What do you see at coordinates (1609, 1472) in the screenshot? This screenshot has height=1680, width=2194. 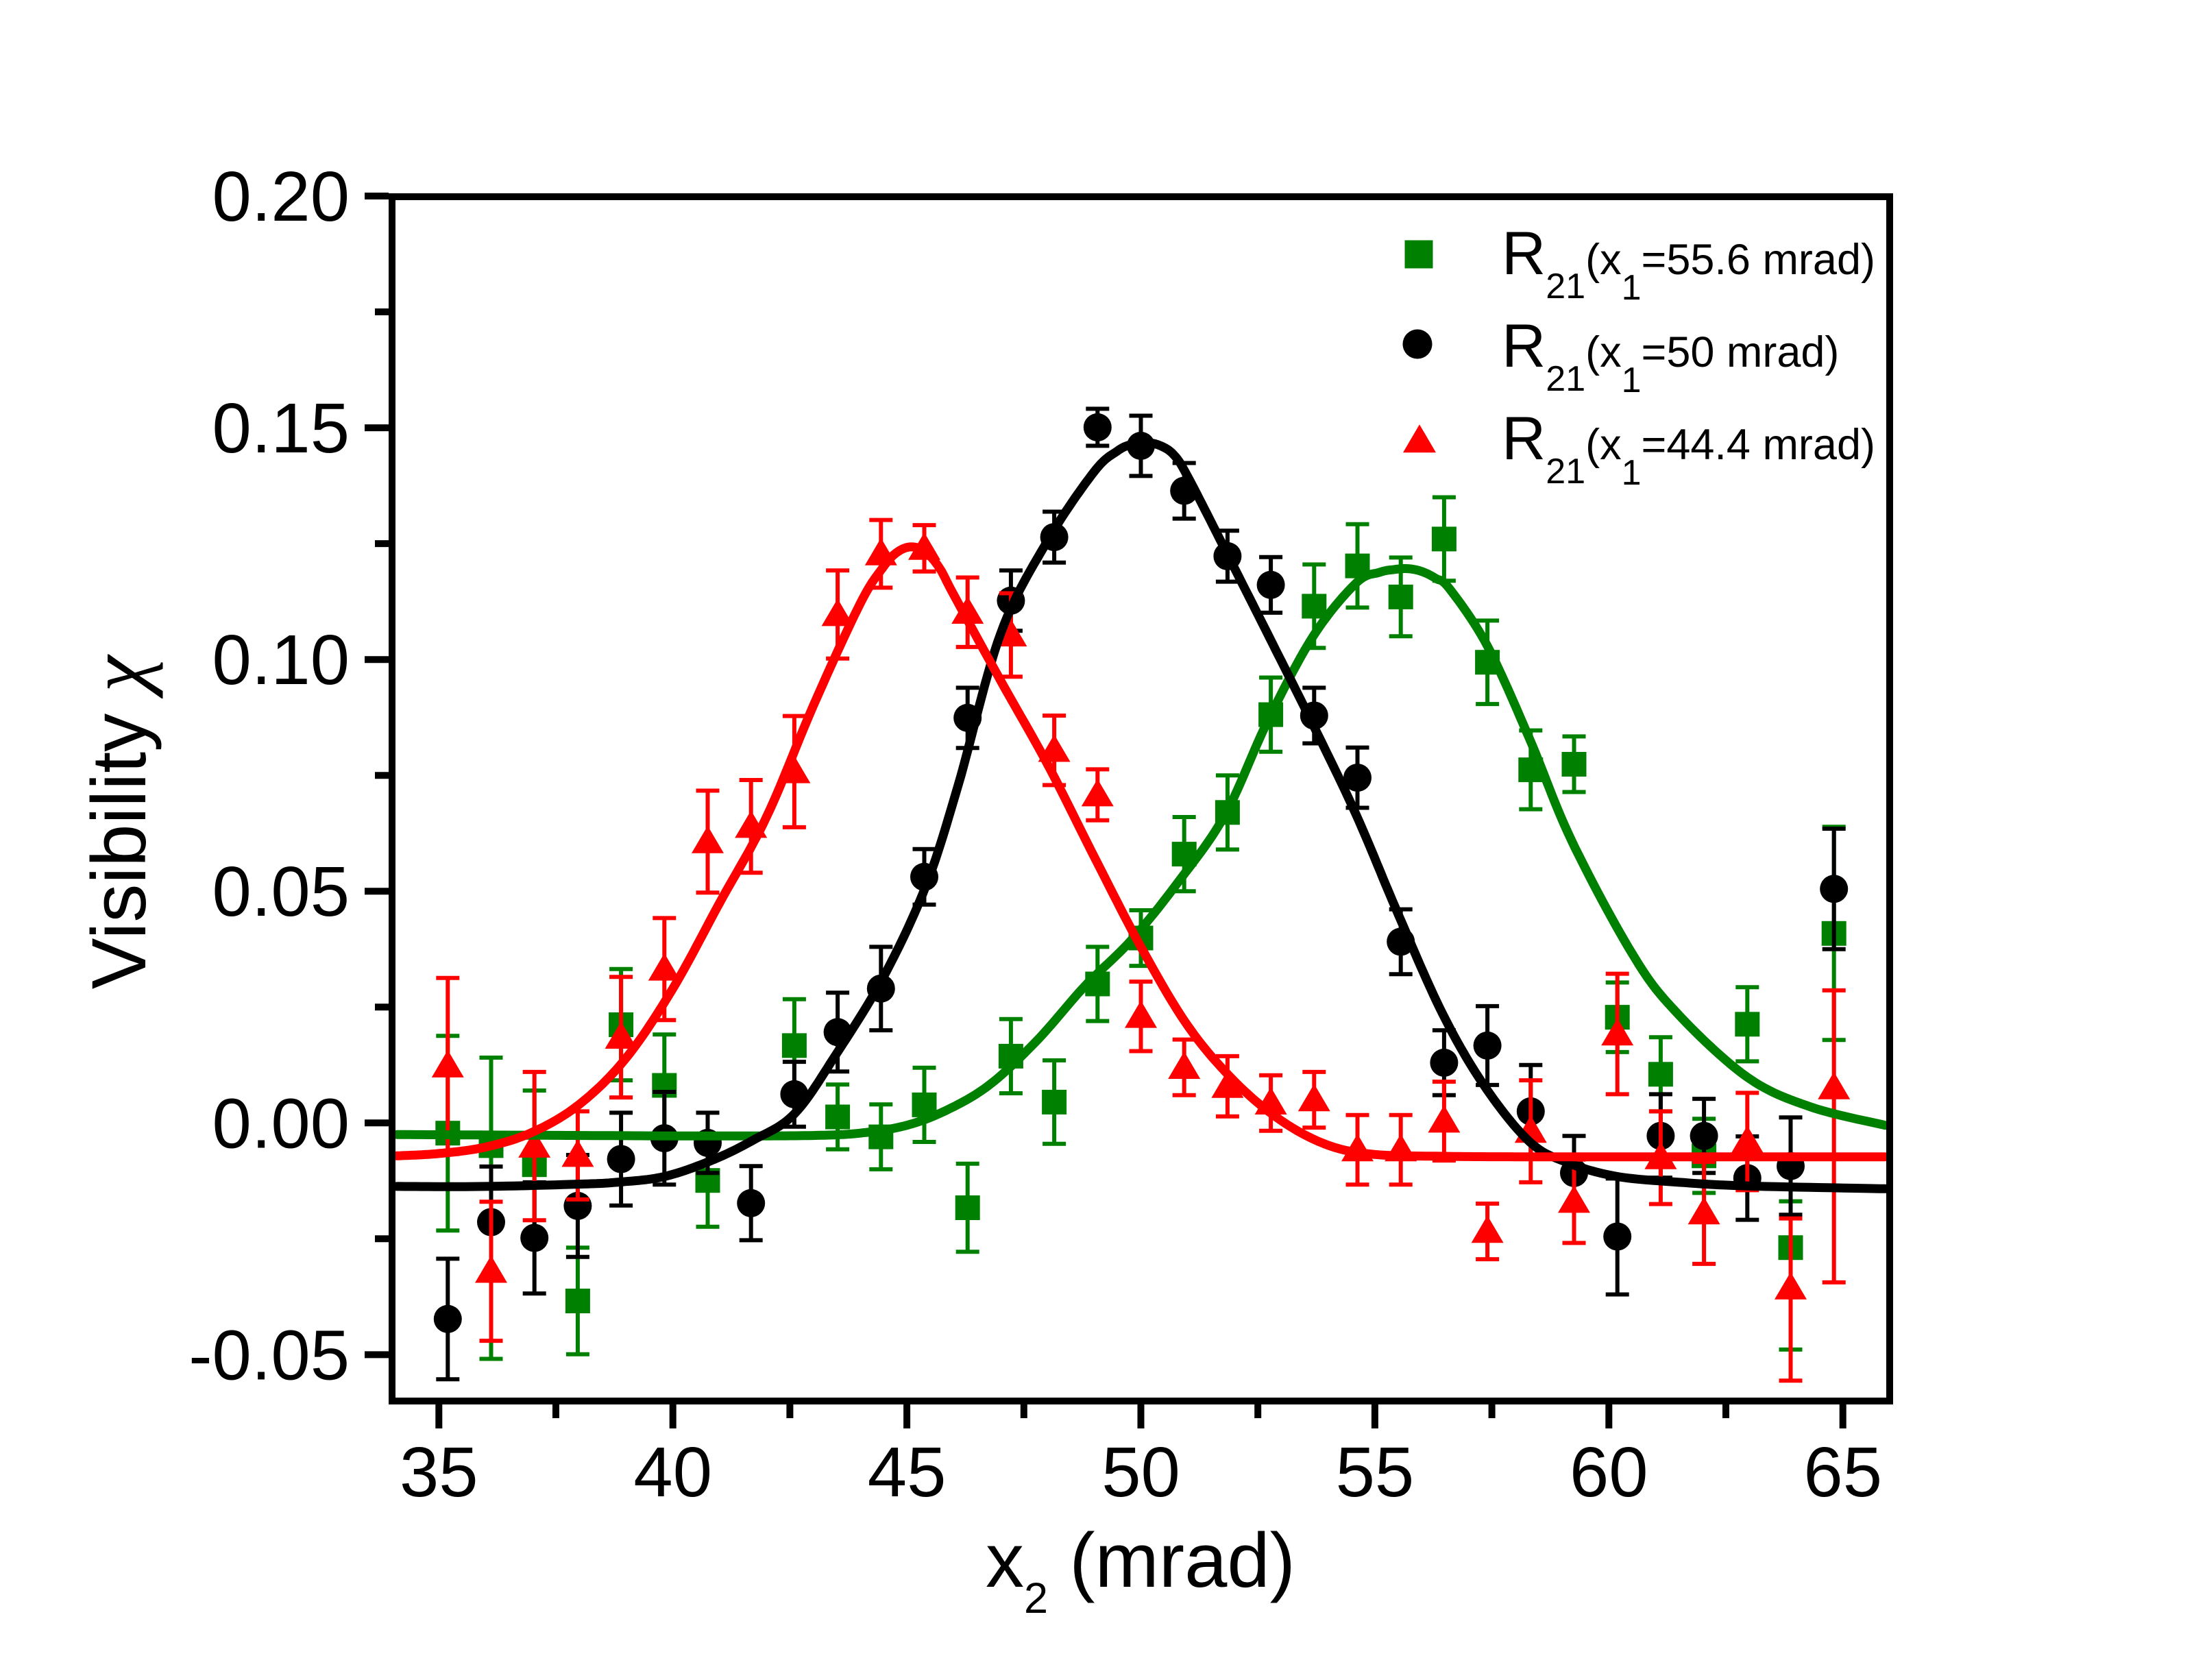 I see `svg-text: 60` at bounding box center [1609, 1472].